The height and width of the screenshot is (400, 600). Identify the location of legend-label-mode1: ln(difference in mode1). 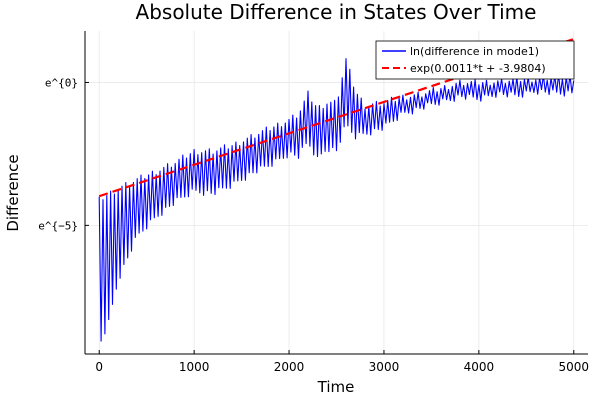
(474, 51).